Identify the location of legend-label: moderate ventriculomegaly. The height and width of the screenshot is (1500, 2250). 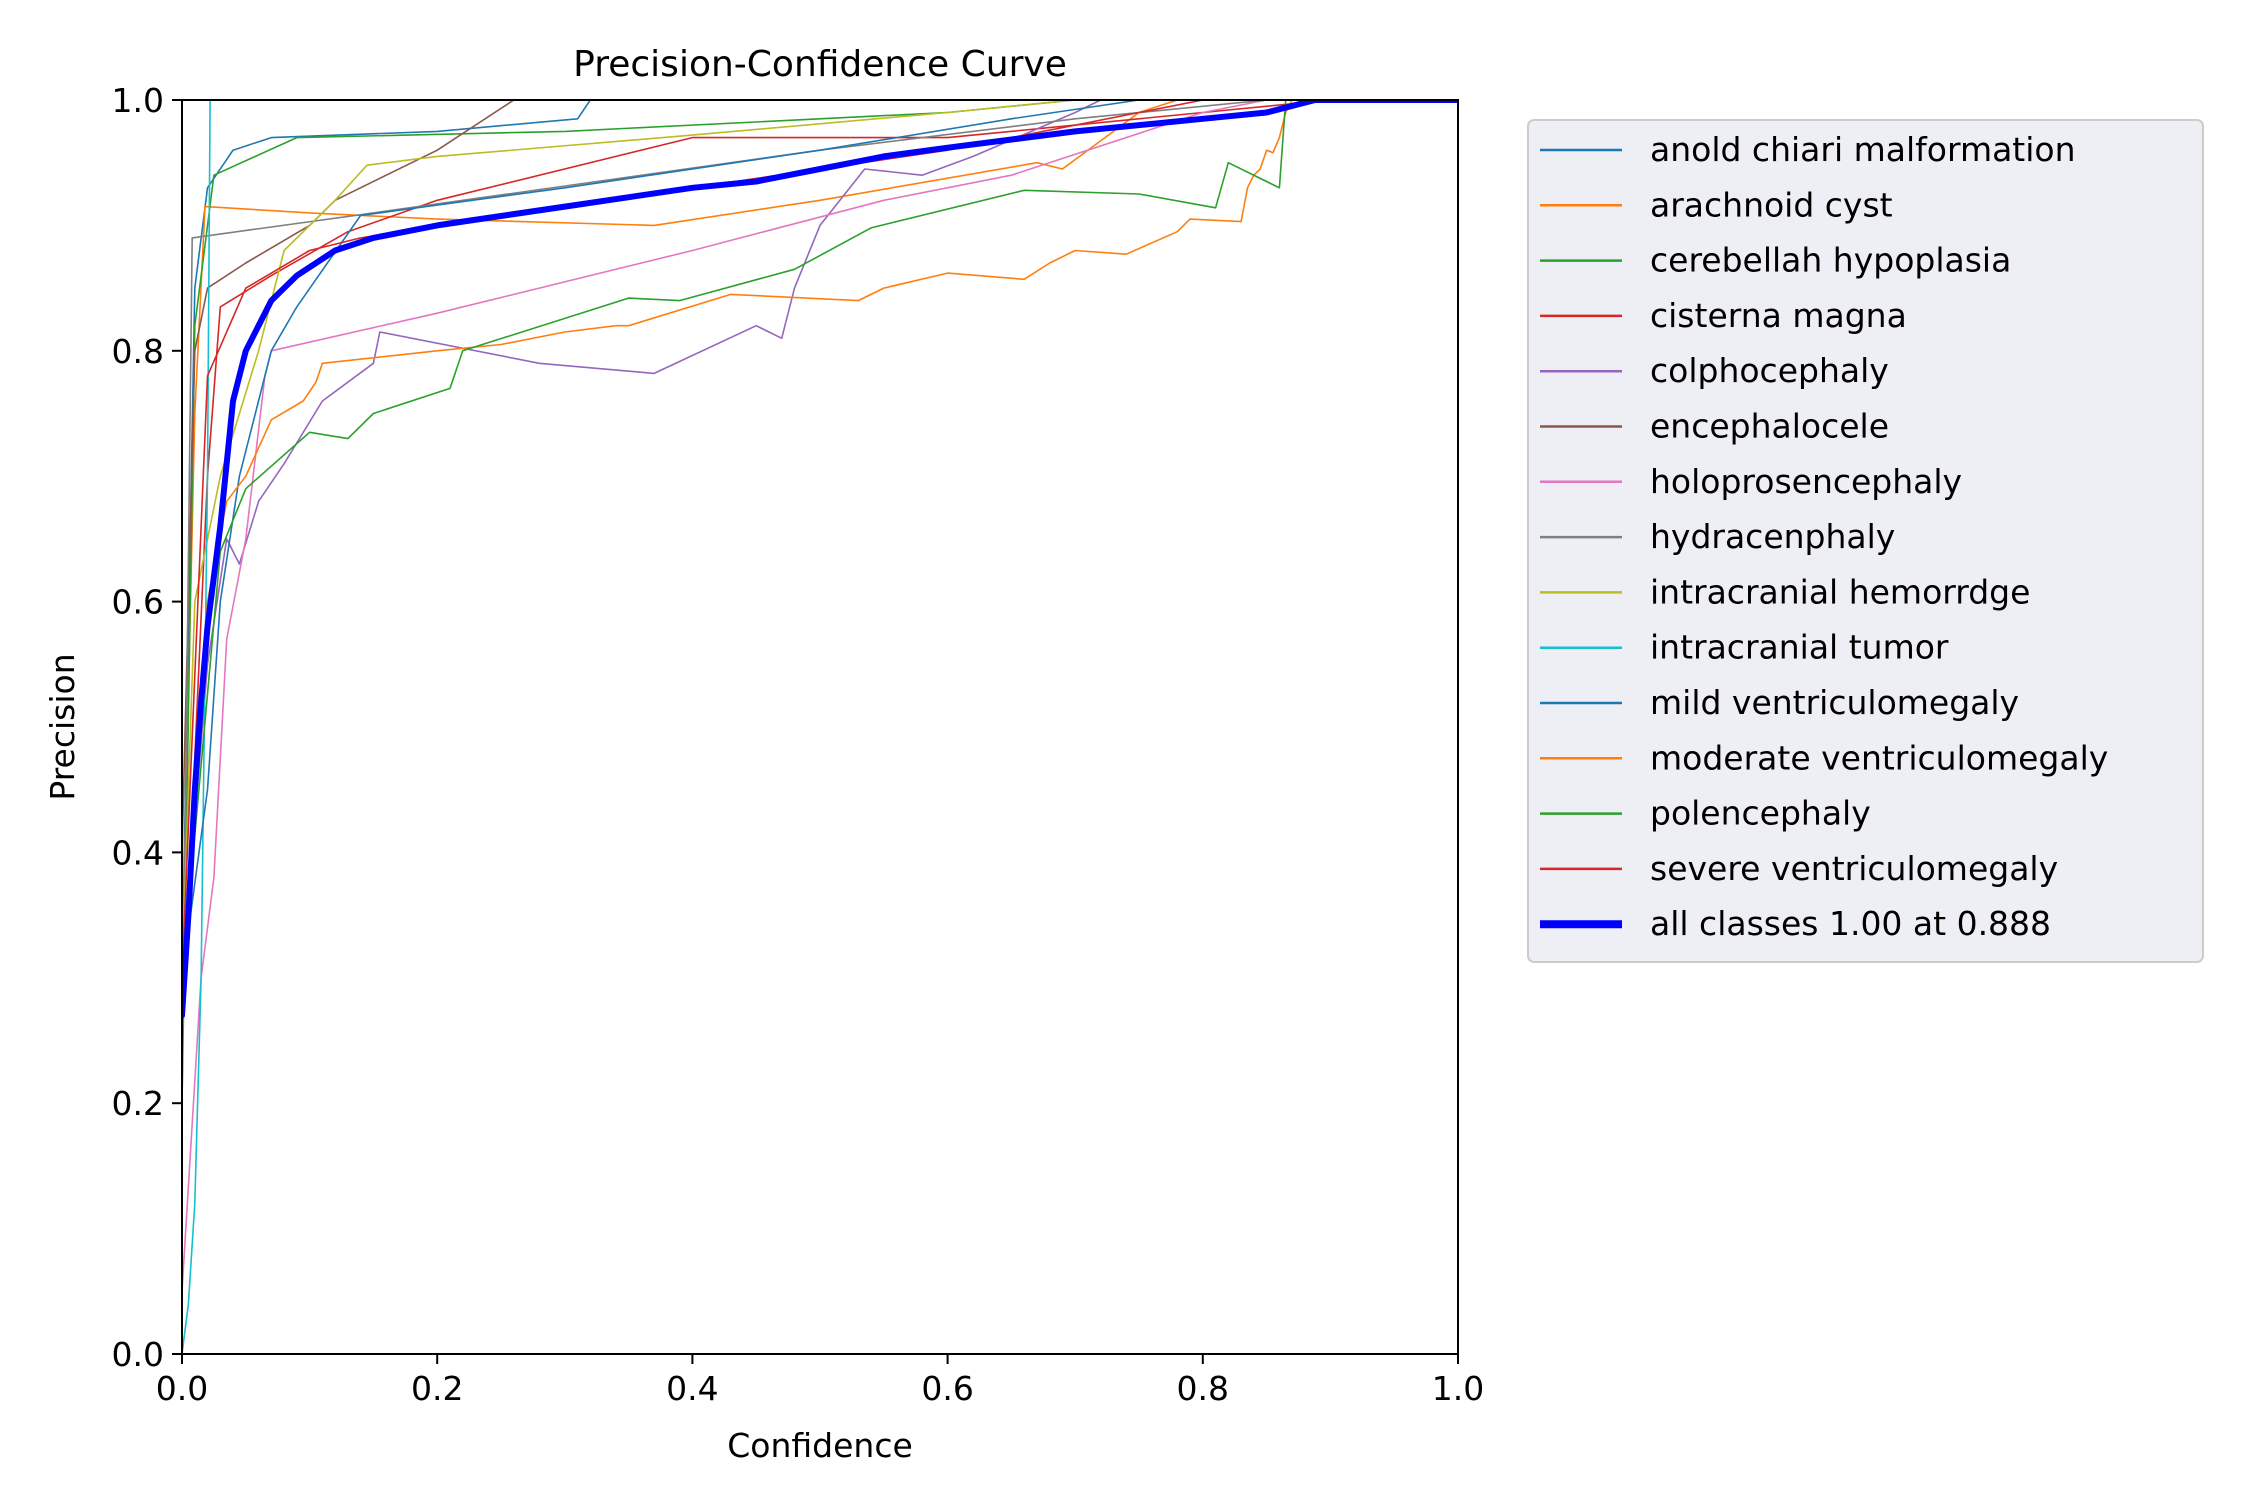
(1879, 757).